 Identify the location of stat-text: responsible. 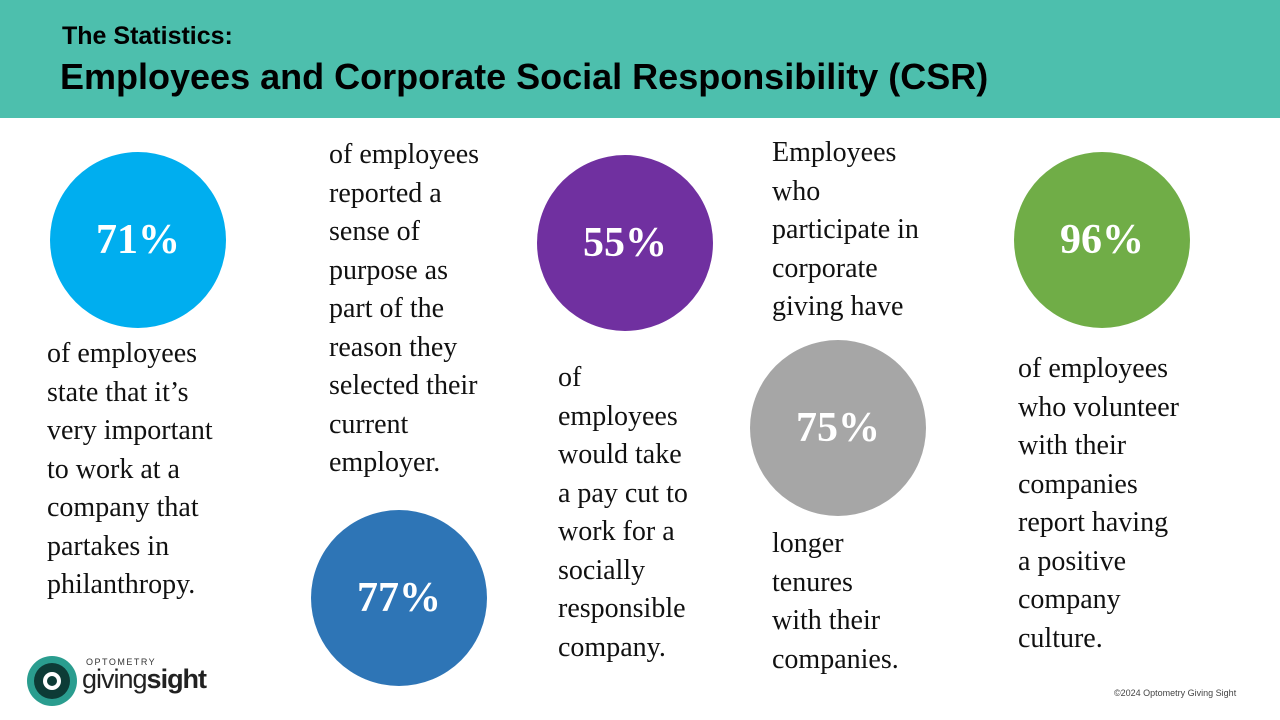
(622, 608).